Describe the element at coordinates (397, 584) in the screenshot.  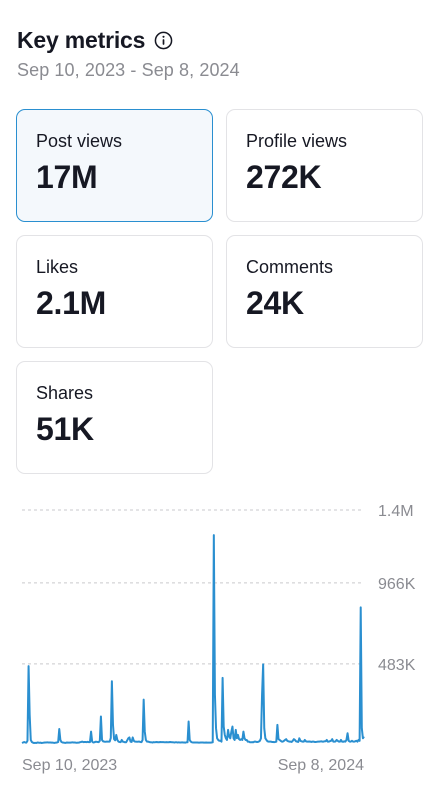
I see `y-tick-label-1: 966K` at that location.